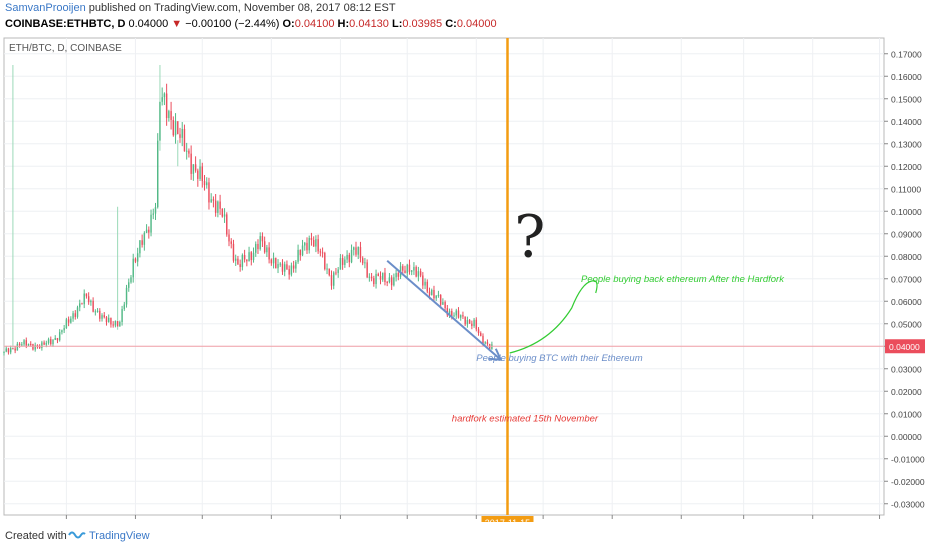 This screenshot has height=550, width=932. I want to click on high-label: H:, so click(343, 24).